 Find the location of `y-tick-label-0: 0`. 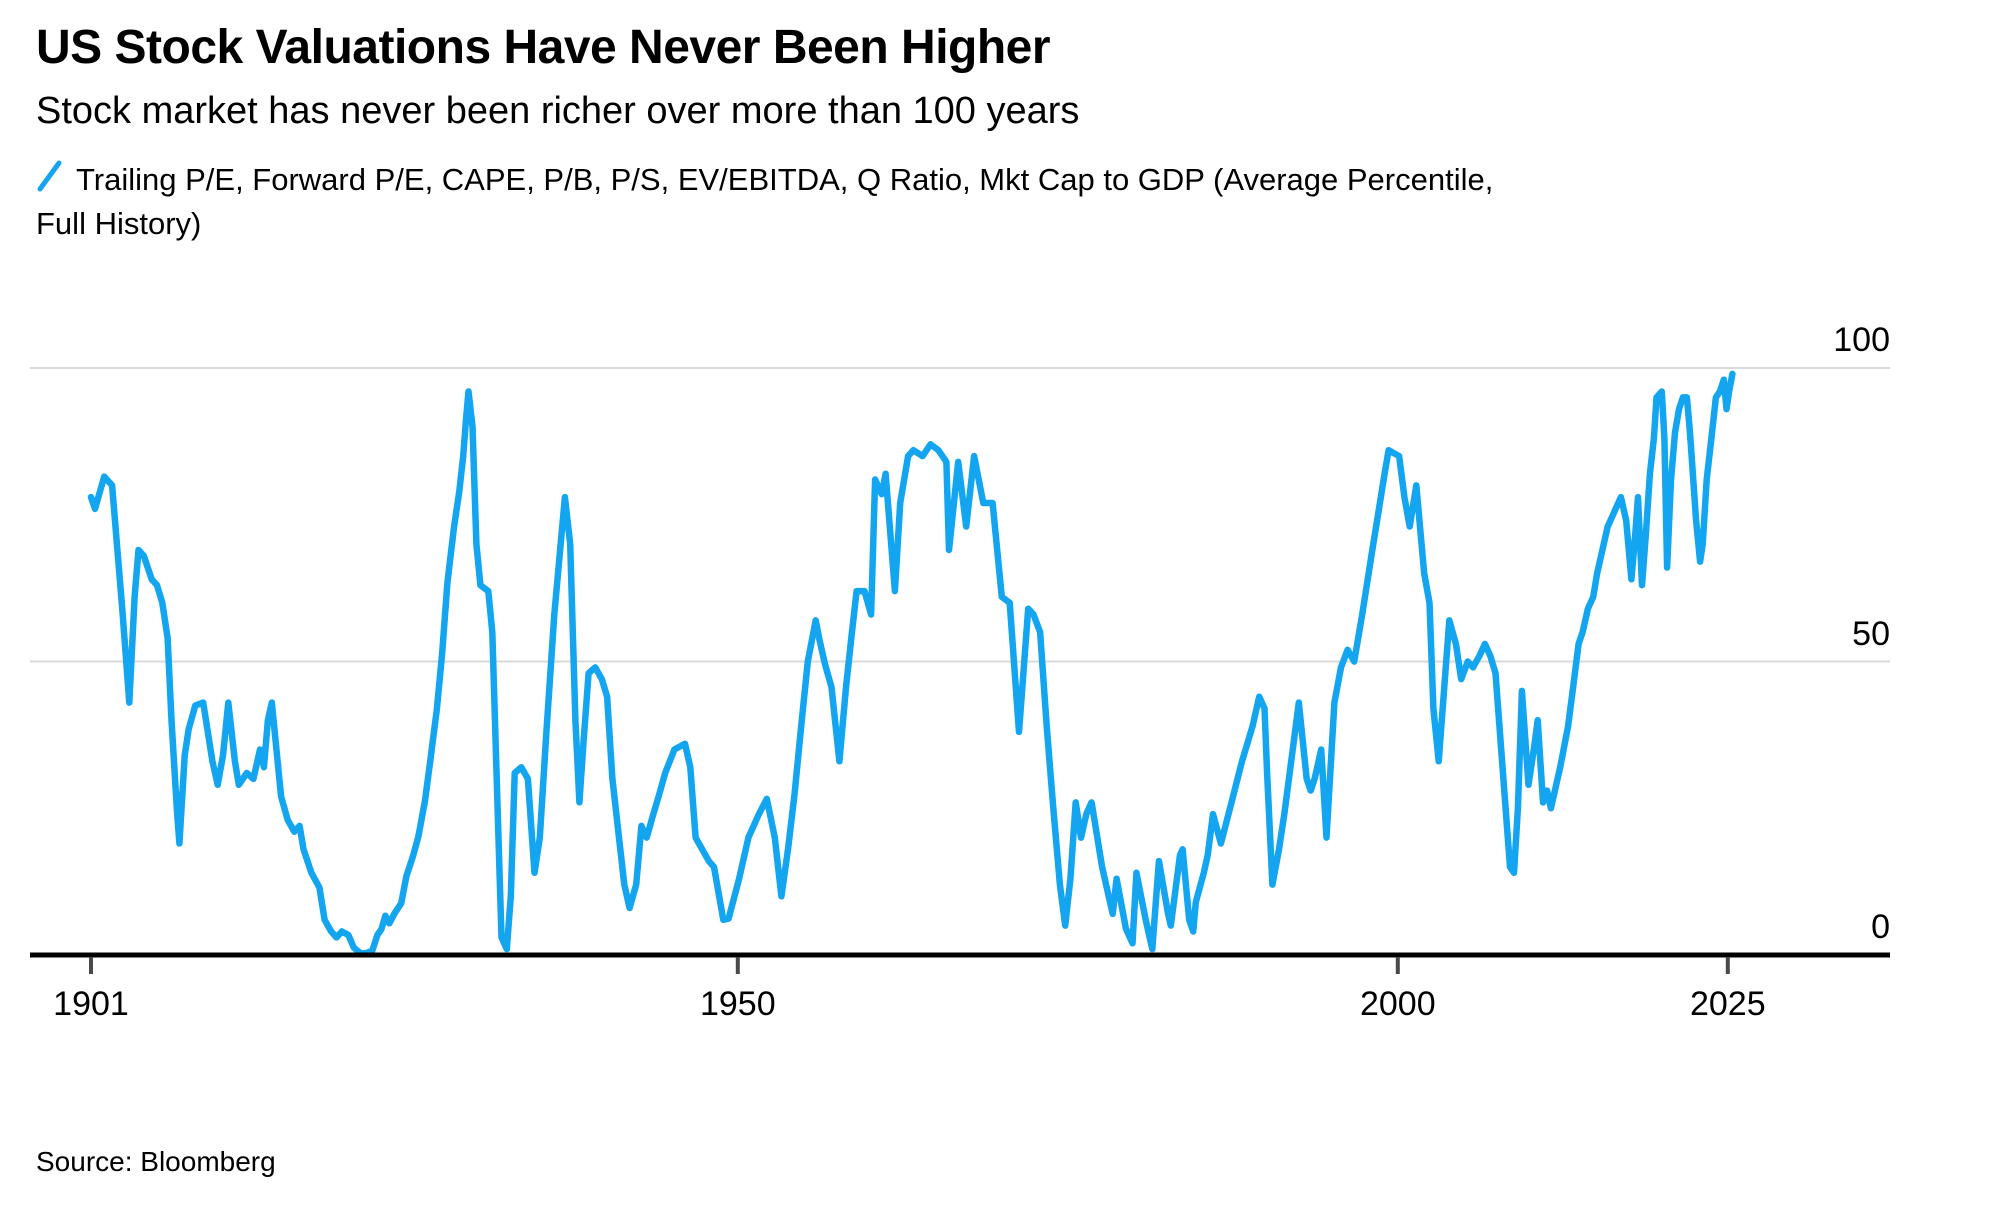

y-tick-label-0: 0 is located at coordinates (1880, 927).